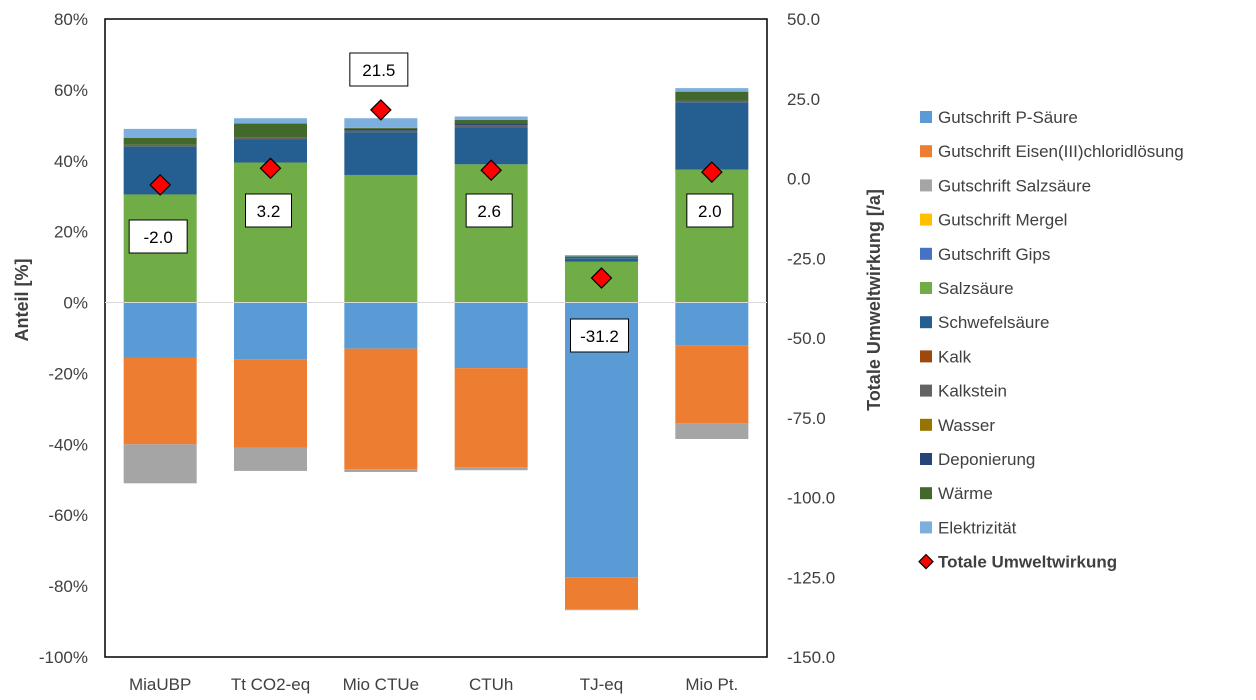  Describe the element at coordinates (22, 300) in the screenshot. I see `y-axis-title: Anteil [%]` at that location.